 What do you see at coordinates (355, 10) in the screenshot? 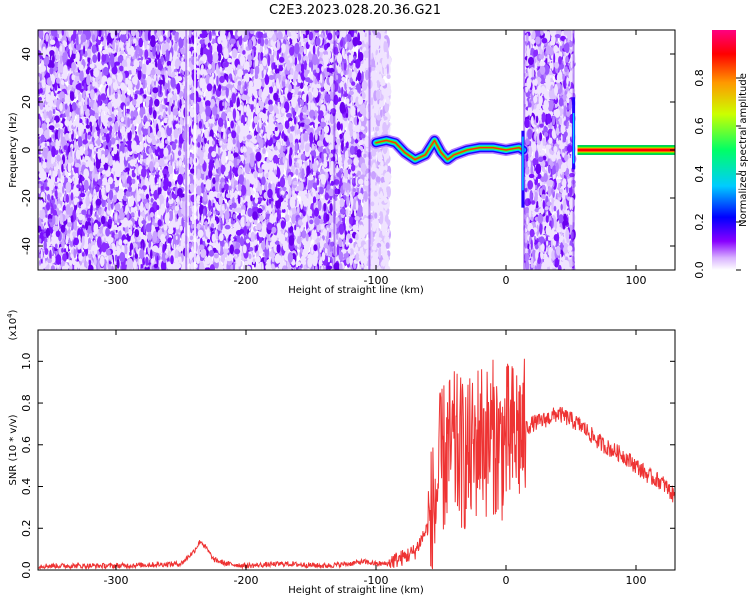
I see `chart-title: C2E3.2023.028.20.36.G21` at bounding box center [355, 10].